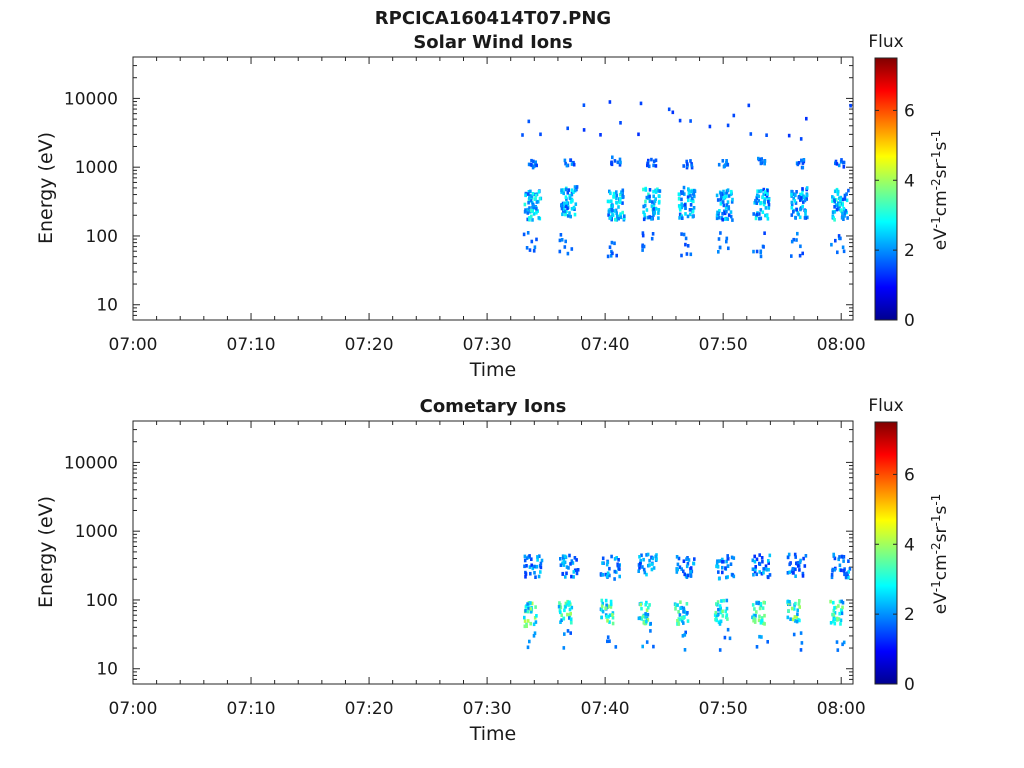 This screenshot has width=1024, height=768. What do you see at coordinates (909, 181) in the screenshot?
I see `colorbar: Flux eV-1cm-2sr-1s-1 0 2 4 6` at bounding box center [909, 181].